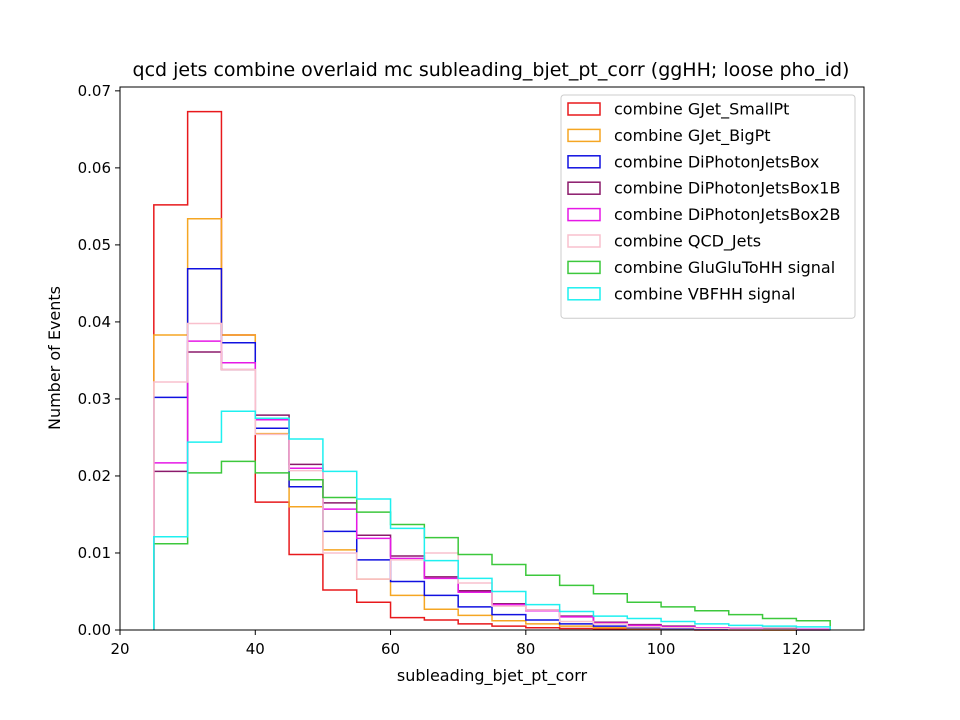 The image size is (960, 720). Describe the element at coordinates (701, 110) in the screenshot. I see `legend-label-0: combine GJet_SmallPt` at that location.